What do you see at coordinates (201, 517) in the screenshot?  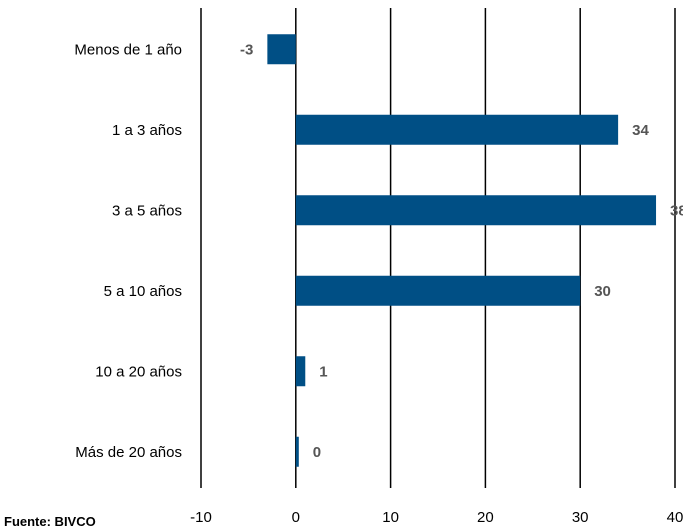 I see `x-tick-label: -10` at bounding box center [201, 517].